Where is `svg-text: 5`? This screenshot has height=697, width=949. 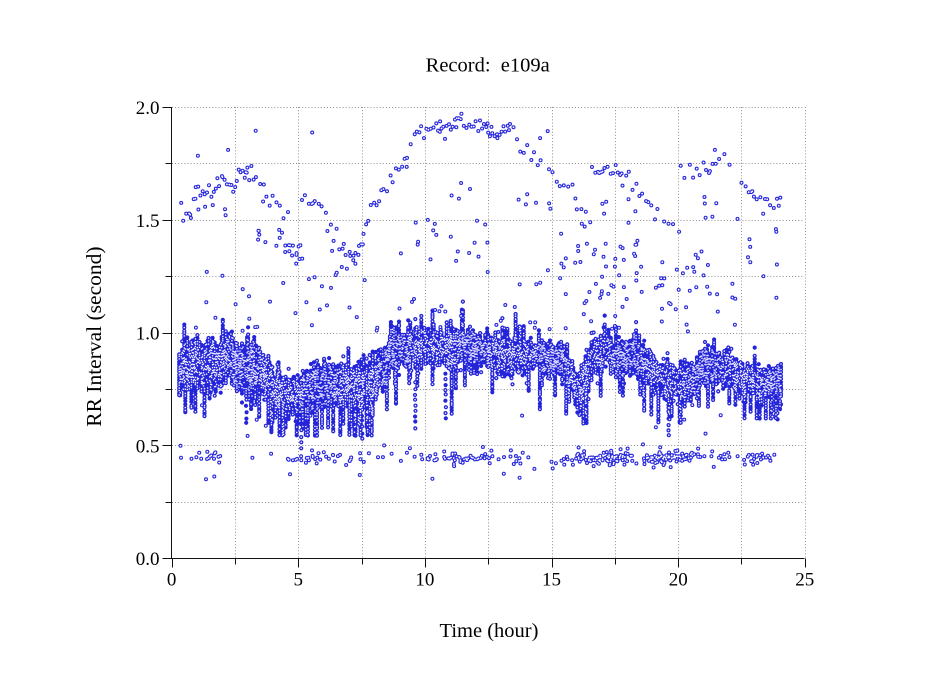 svg-text: 5 is located at coordinates (298, 580).